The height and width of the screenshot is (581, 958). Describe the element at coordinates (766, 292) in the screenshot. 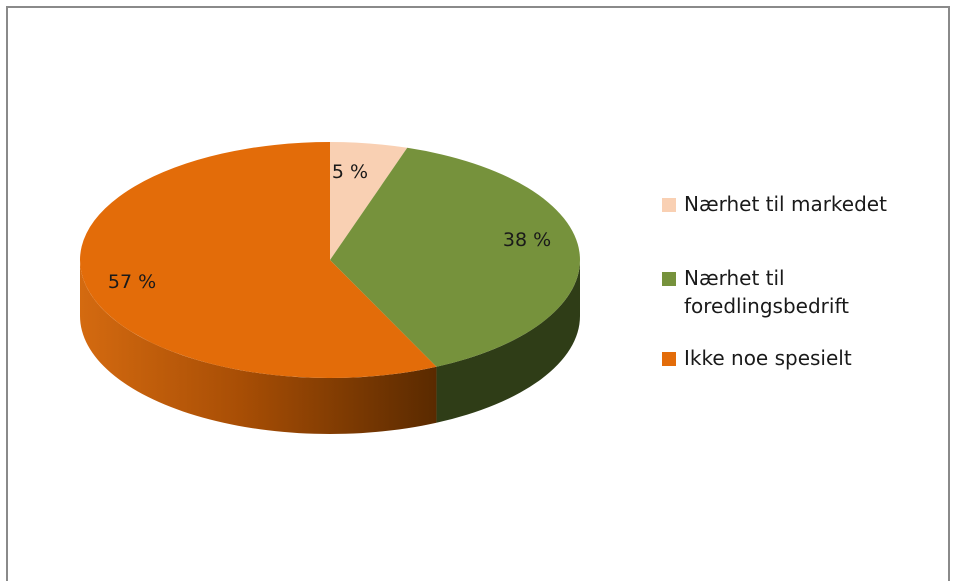

I see `legend-label: Nærhet til foredlingsbedrift` at that location.